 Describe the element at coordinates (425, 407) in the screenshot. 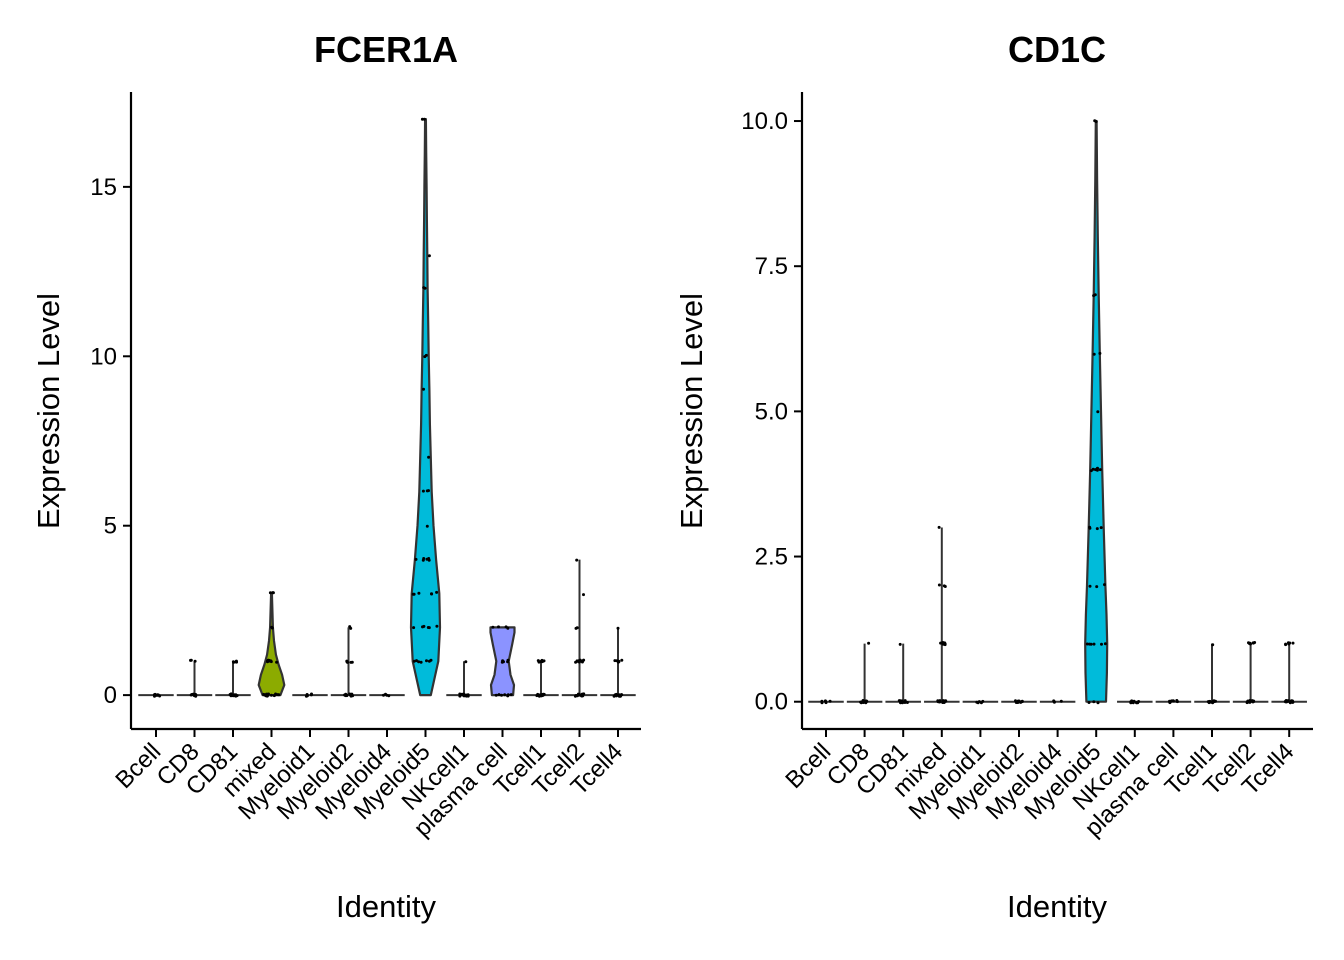

I see `violin-myeloid5` at that location.